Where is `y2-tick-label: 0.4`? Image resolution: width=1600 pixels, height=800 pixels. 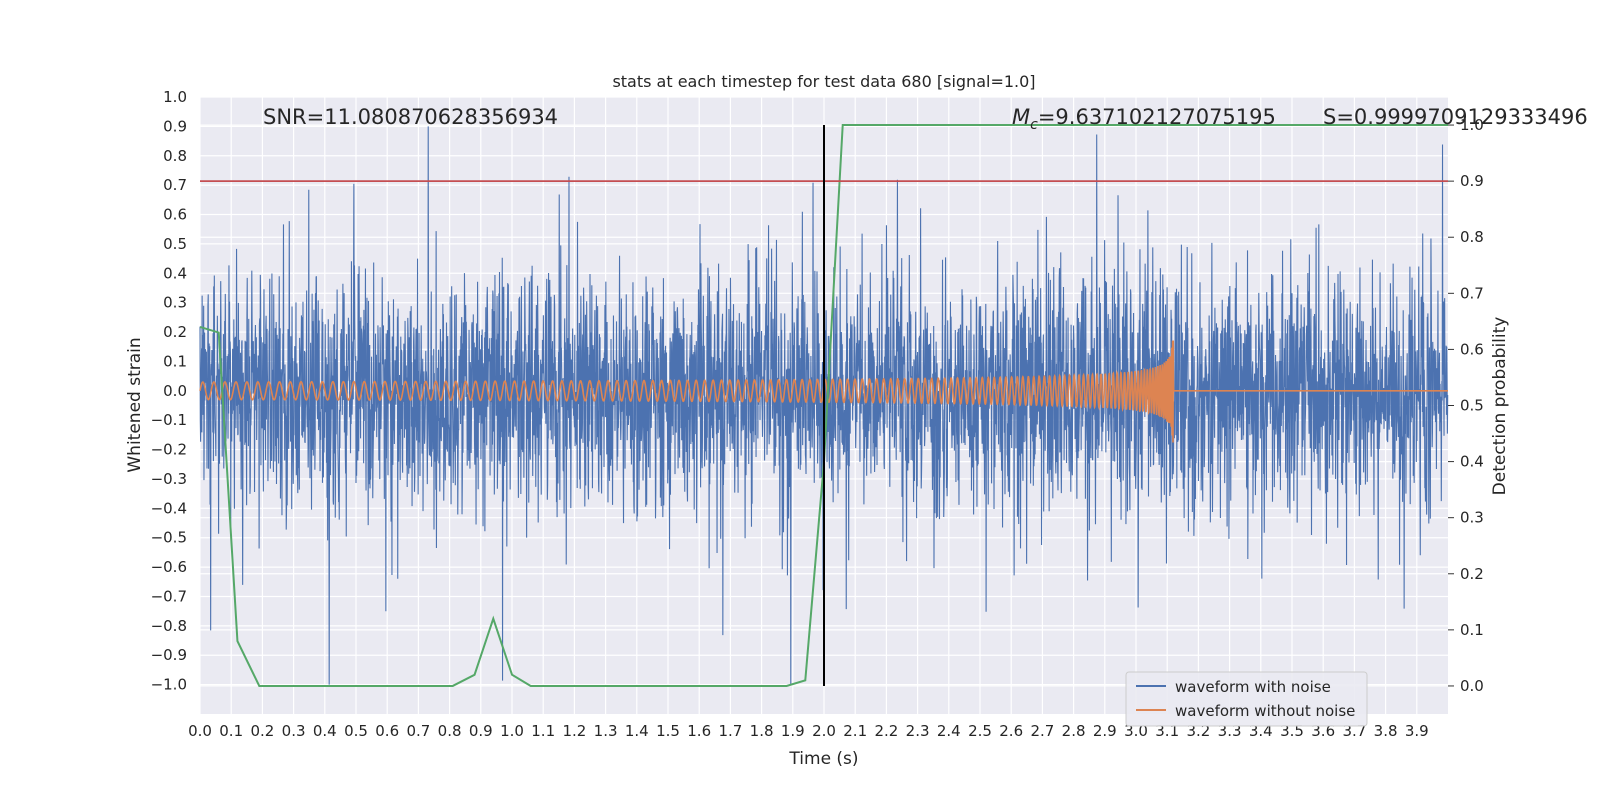
y2-tick-label: 0.4 is located at coordinates (1472, 462).